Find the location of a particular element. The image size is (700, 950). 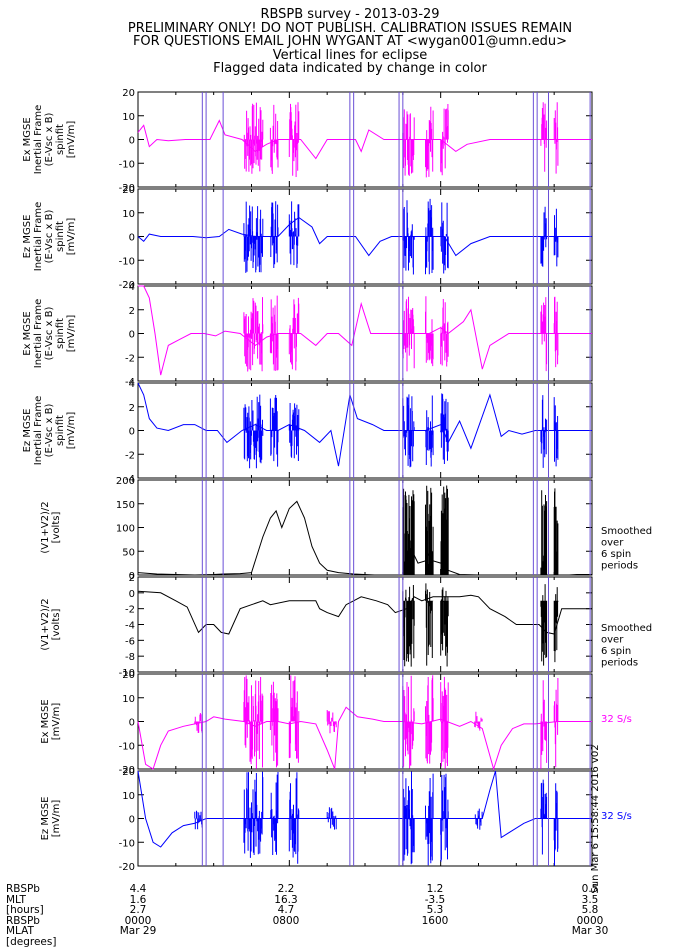

survey-title: RBSPB survey - 2013-03-29 is located at coordinates (350, 14).